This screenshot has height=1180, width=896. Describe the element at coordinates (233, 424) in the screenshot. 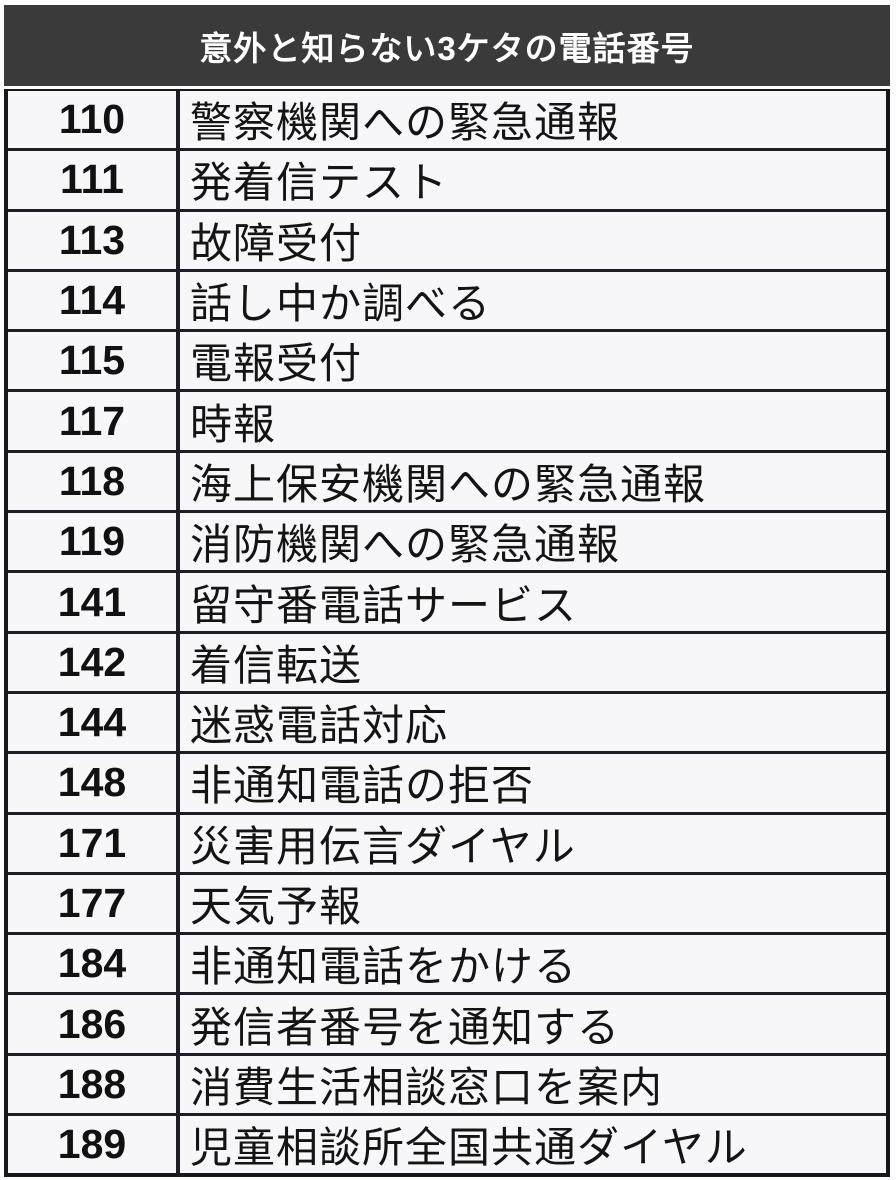

I see `row-description-cell: 時報` at that location.